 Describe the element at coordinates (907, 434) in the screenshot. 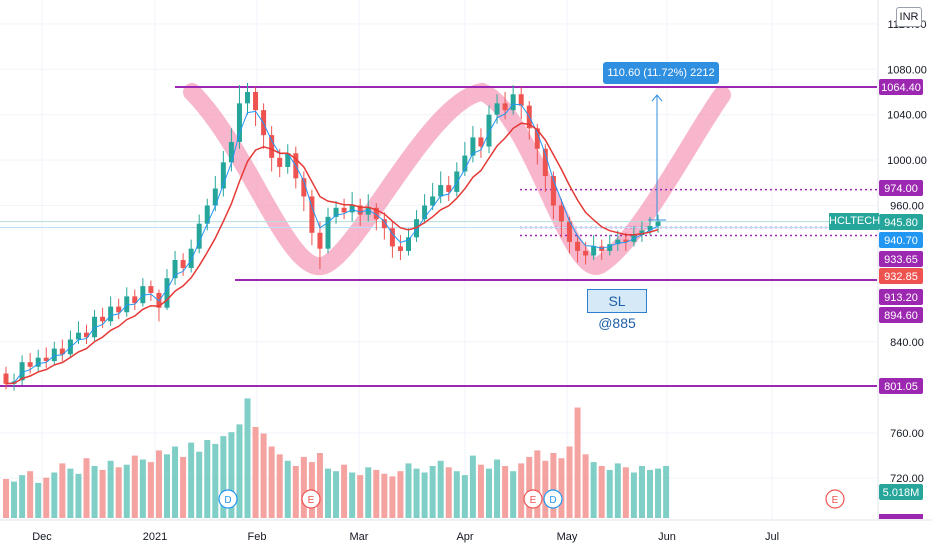

I see `price-tick-label: 760.00` at that location.